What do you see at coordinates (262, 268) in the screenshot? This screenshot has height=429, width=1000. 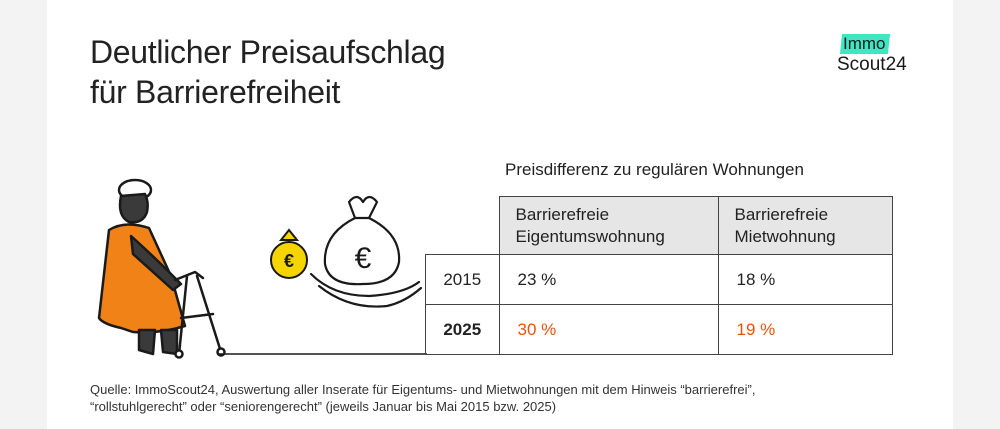 I see `illustration: € €` at bounding box center [262, 268].